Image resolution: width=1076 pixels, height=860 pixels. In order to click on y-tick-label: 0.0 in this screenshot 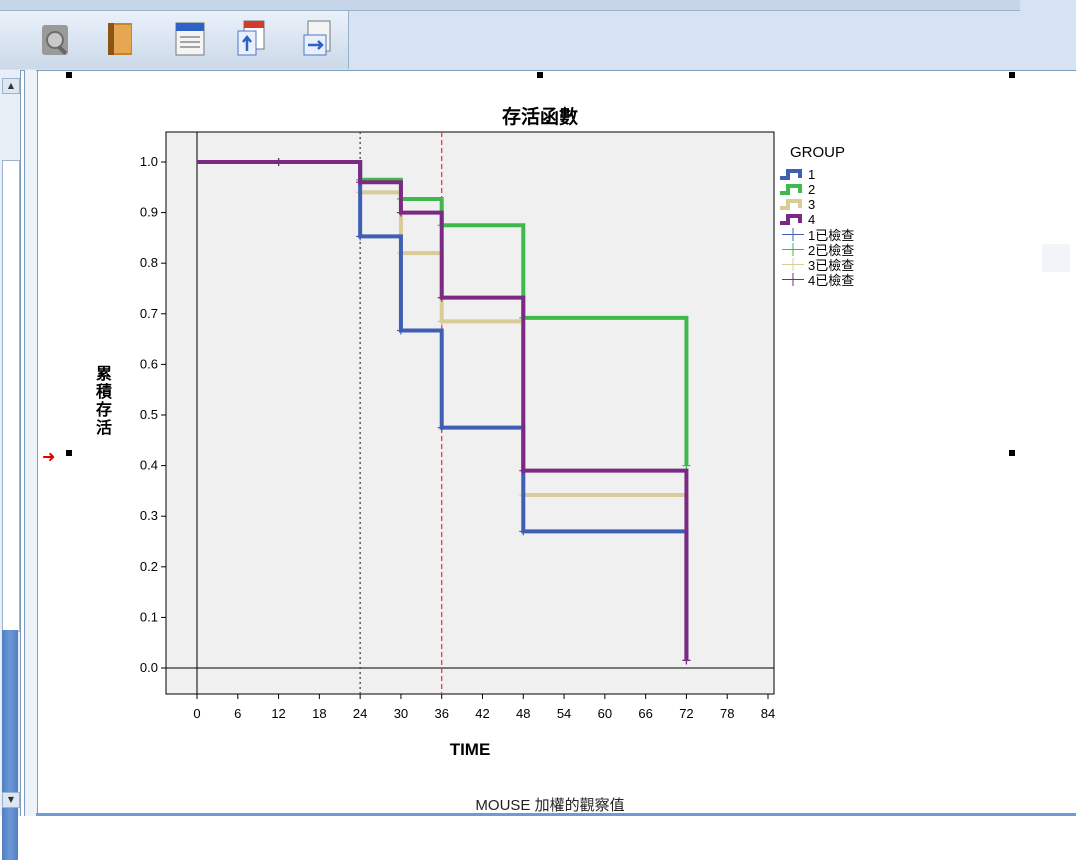, I will do `click(149, 667)`.